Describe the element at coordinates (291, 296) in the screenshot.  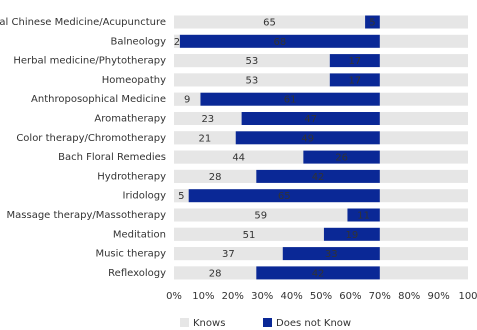
I see `x-tick-label: 40%` at that location.